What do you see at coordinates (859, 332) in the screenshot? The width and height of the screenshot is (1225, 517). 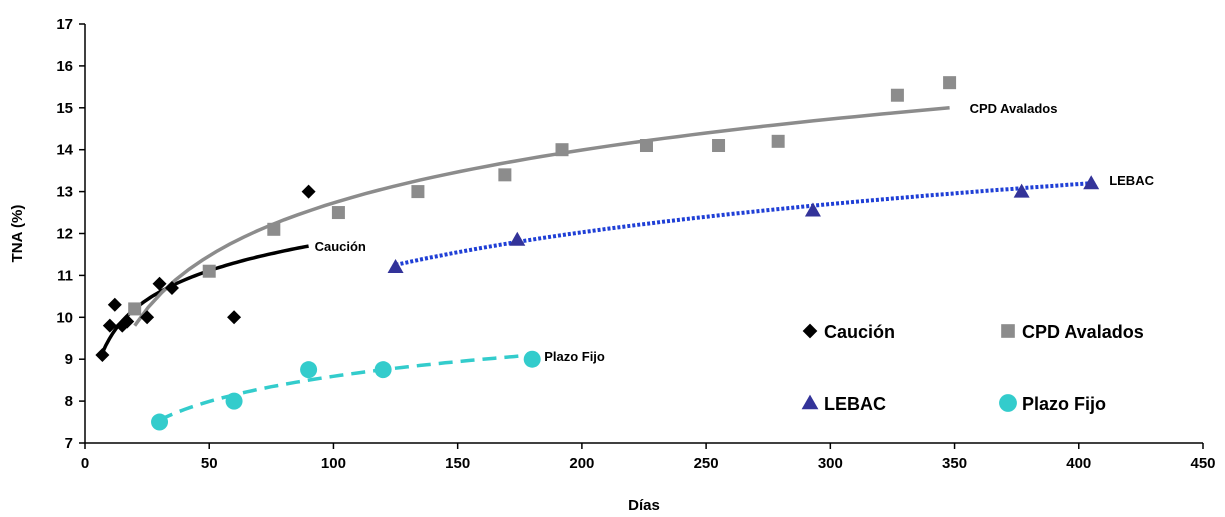 I see `legend-label-caucion: Caución` at bounding box center [859, 332].